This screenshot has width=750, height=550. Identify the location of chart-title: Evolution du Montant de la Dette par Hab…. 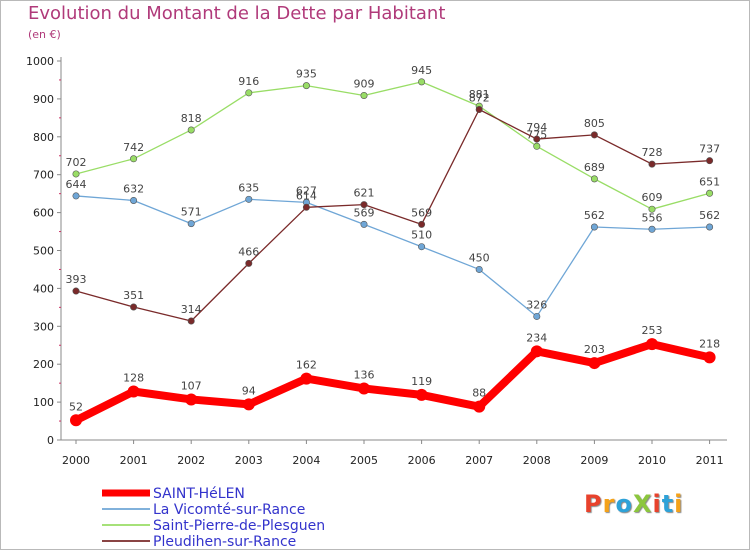
(237, 13).